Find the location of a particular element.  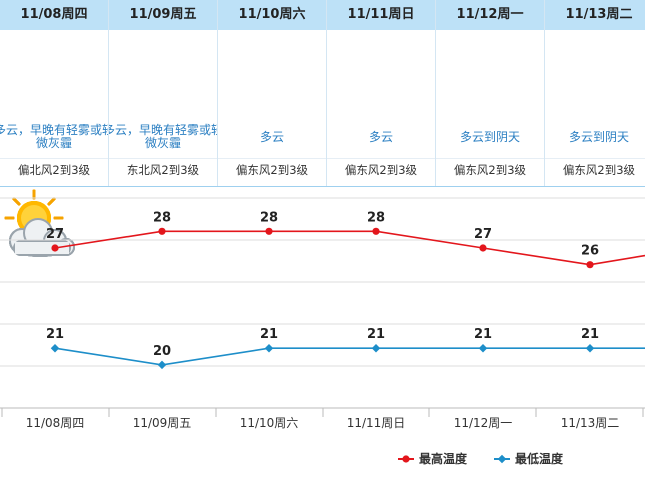

day-wind: 东北风2到3级 is located at coordinates (163, 169).